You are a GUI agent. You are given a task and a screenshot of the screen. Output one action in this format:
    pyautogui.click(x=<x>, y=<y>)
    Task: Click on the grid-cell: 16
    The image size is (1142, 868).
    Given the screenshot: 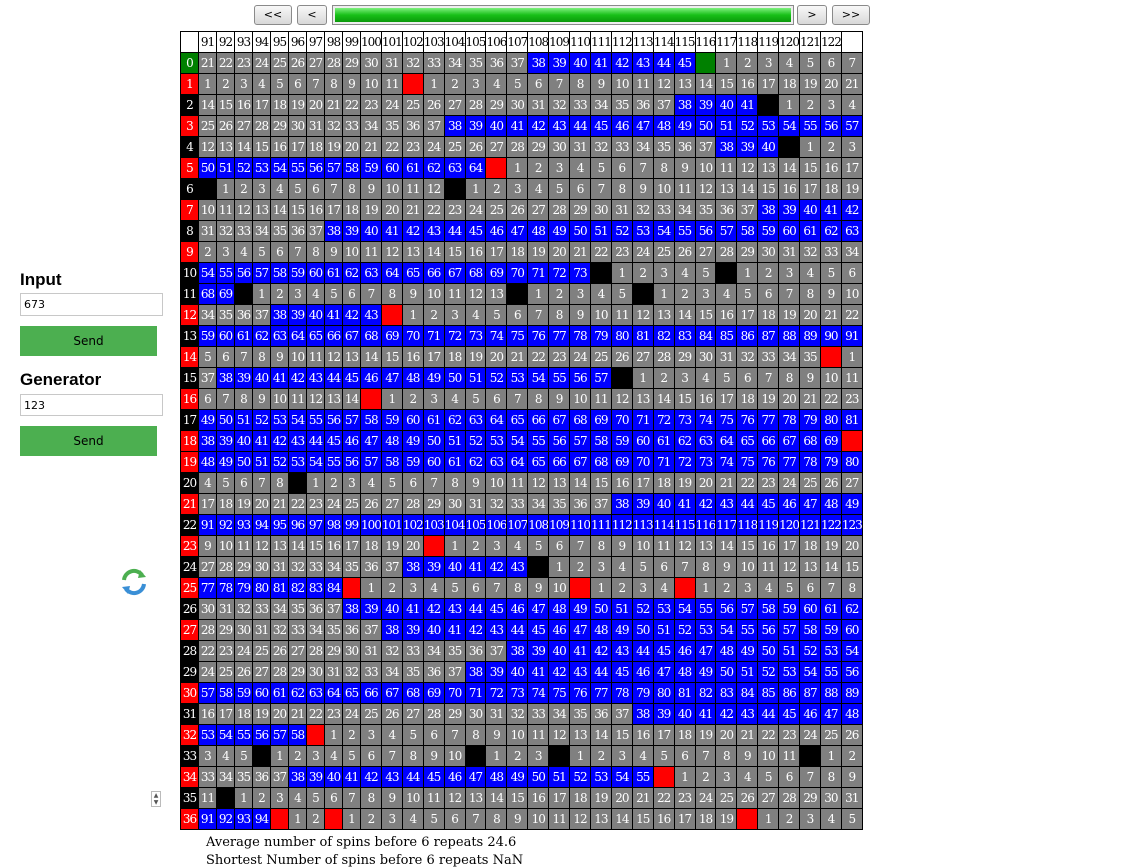 What is the action you would take?
    pyautogui.click(x=279, y=147)
    